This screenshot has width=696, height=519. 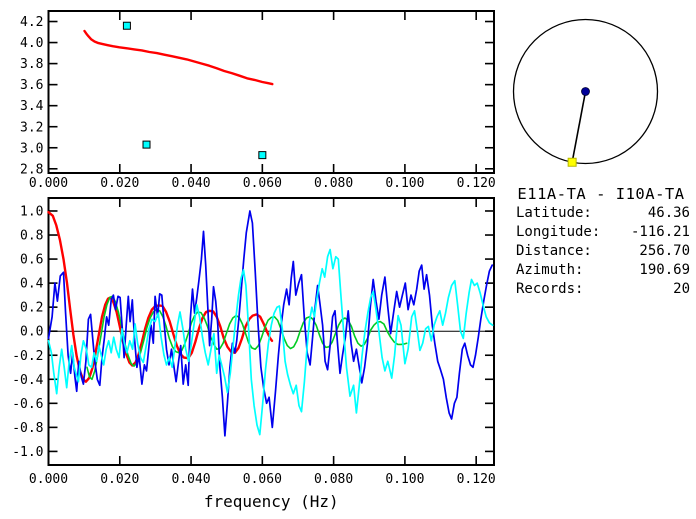 What do you see at coordinates (664, 270) in the screenshot?
I see `azimuth-value: 190.69` at bounding box center [664, 270].